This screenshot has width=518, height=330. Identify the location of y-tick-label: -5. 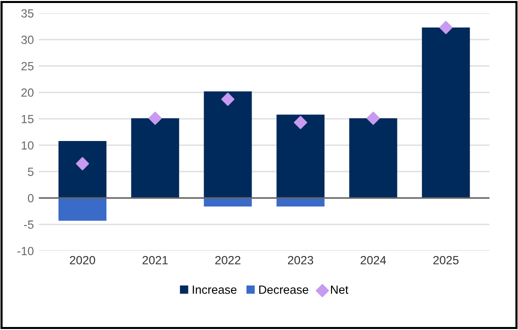
(29, 224).